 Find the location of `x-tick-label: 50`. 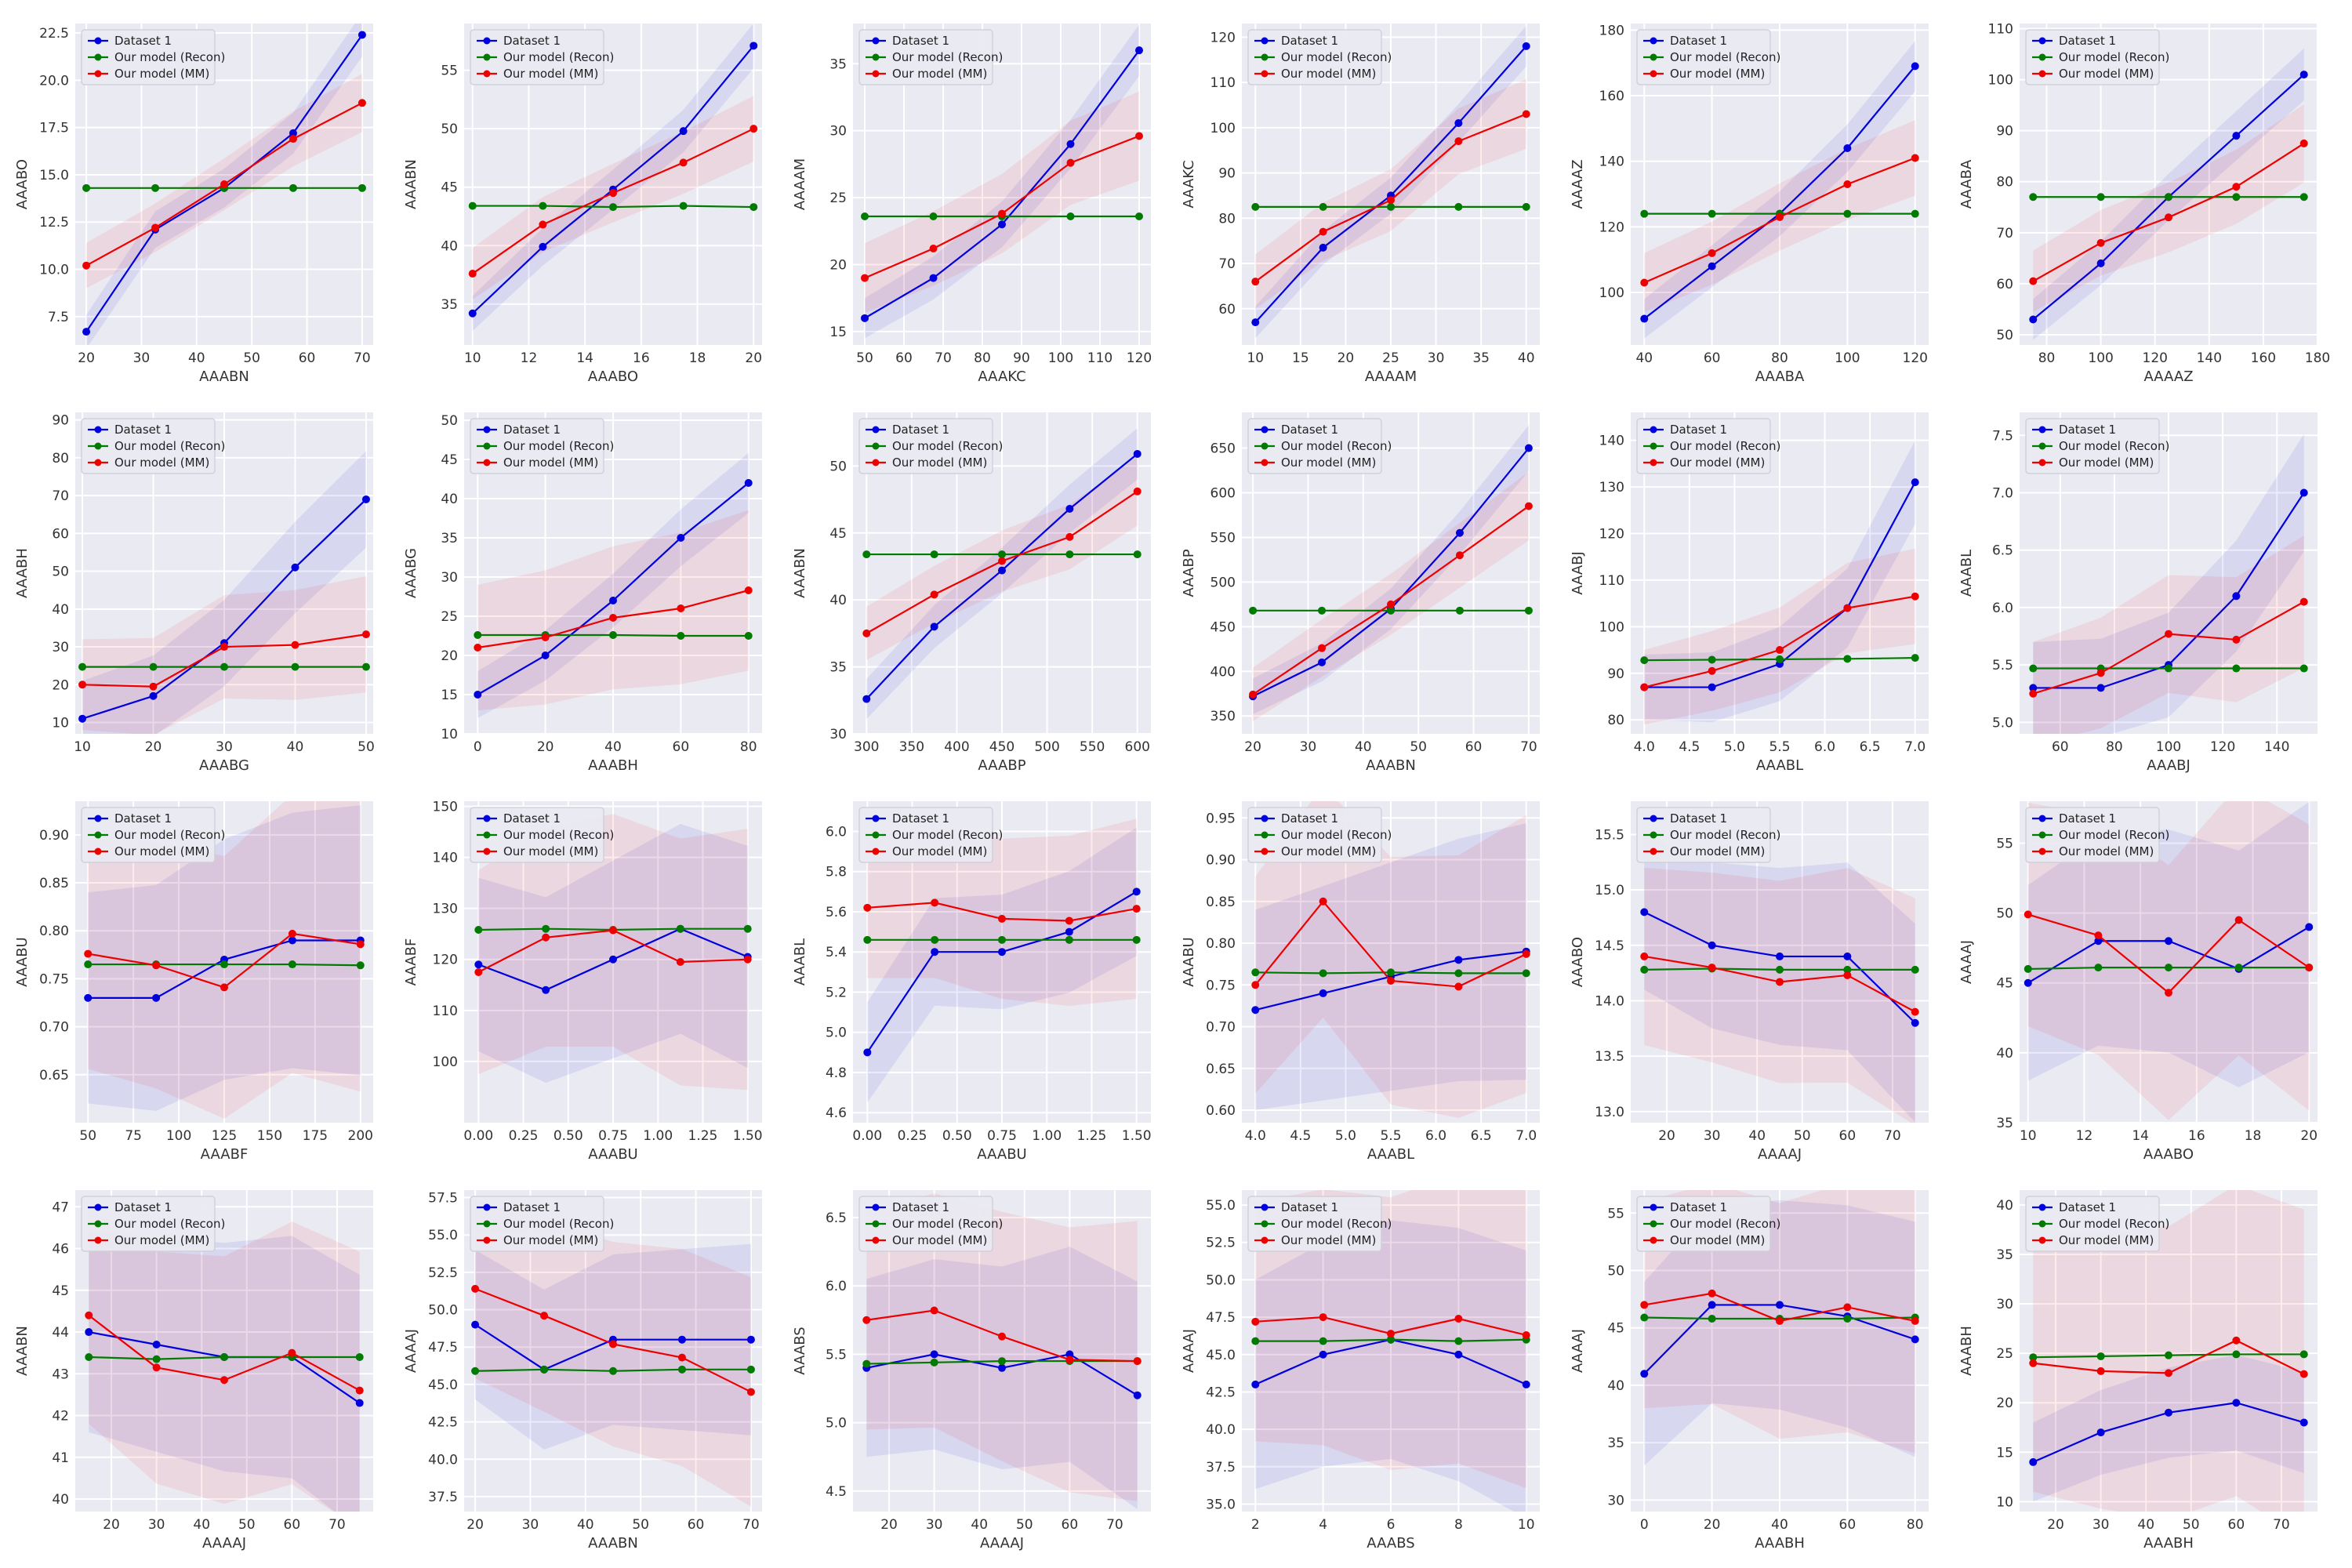

x-tick-label: 50 is located at coordinates (2191, 1525).